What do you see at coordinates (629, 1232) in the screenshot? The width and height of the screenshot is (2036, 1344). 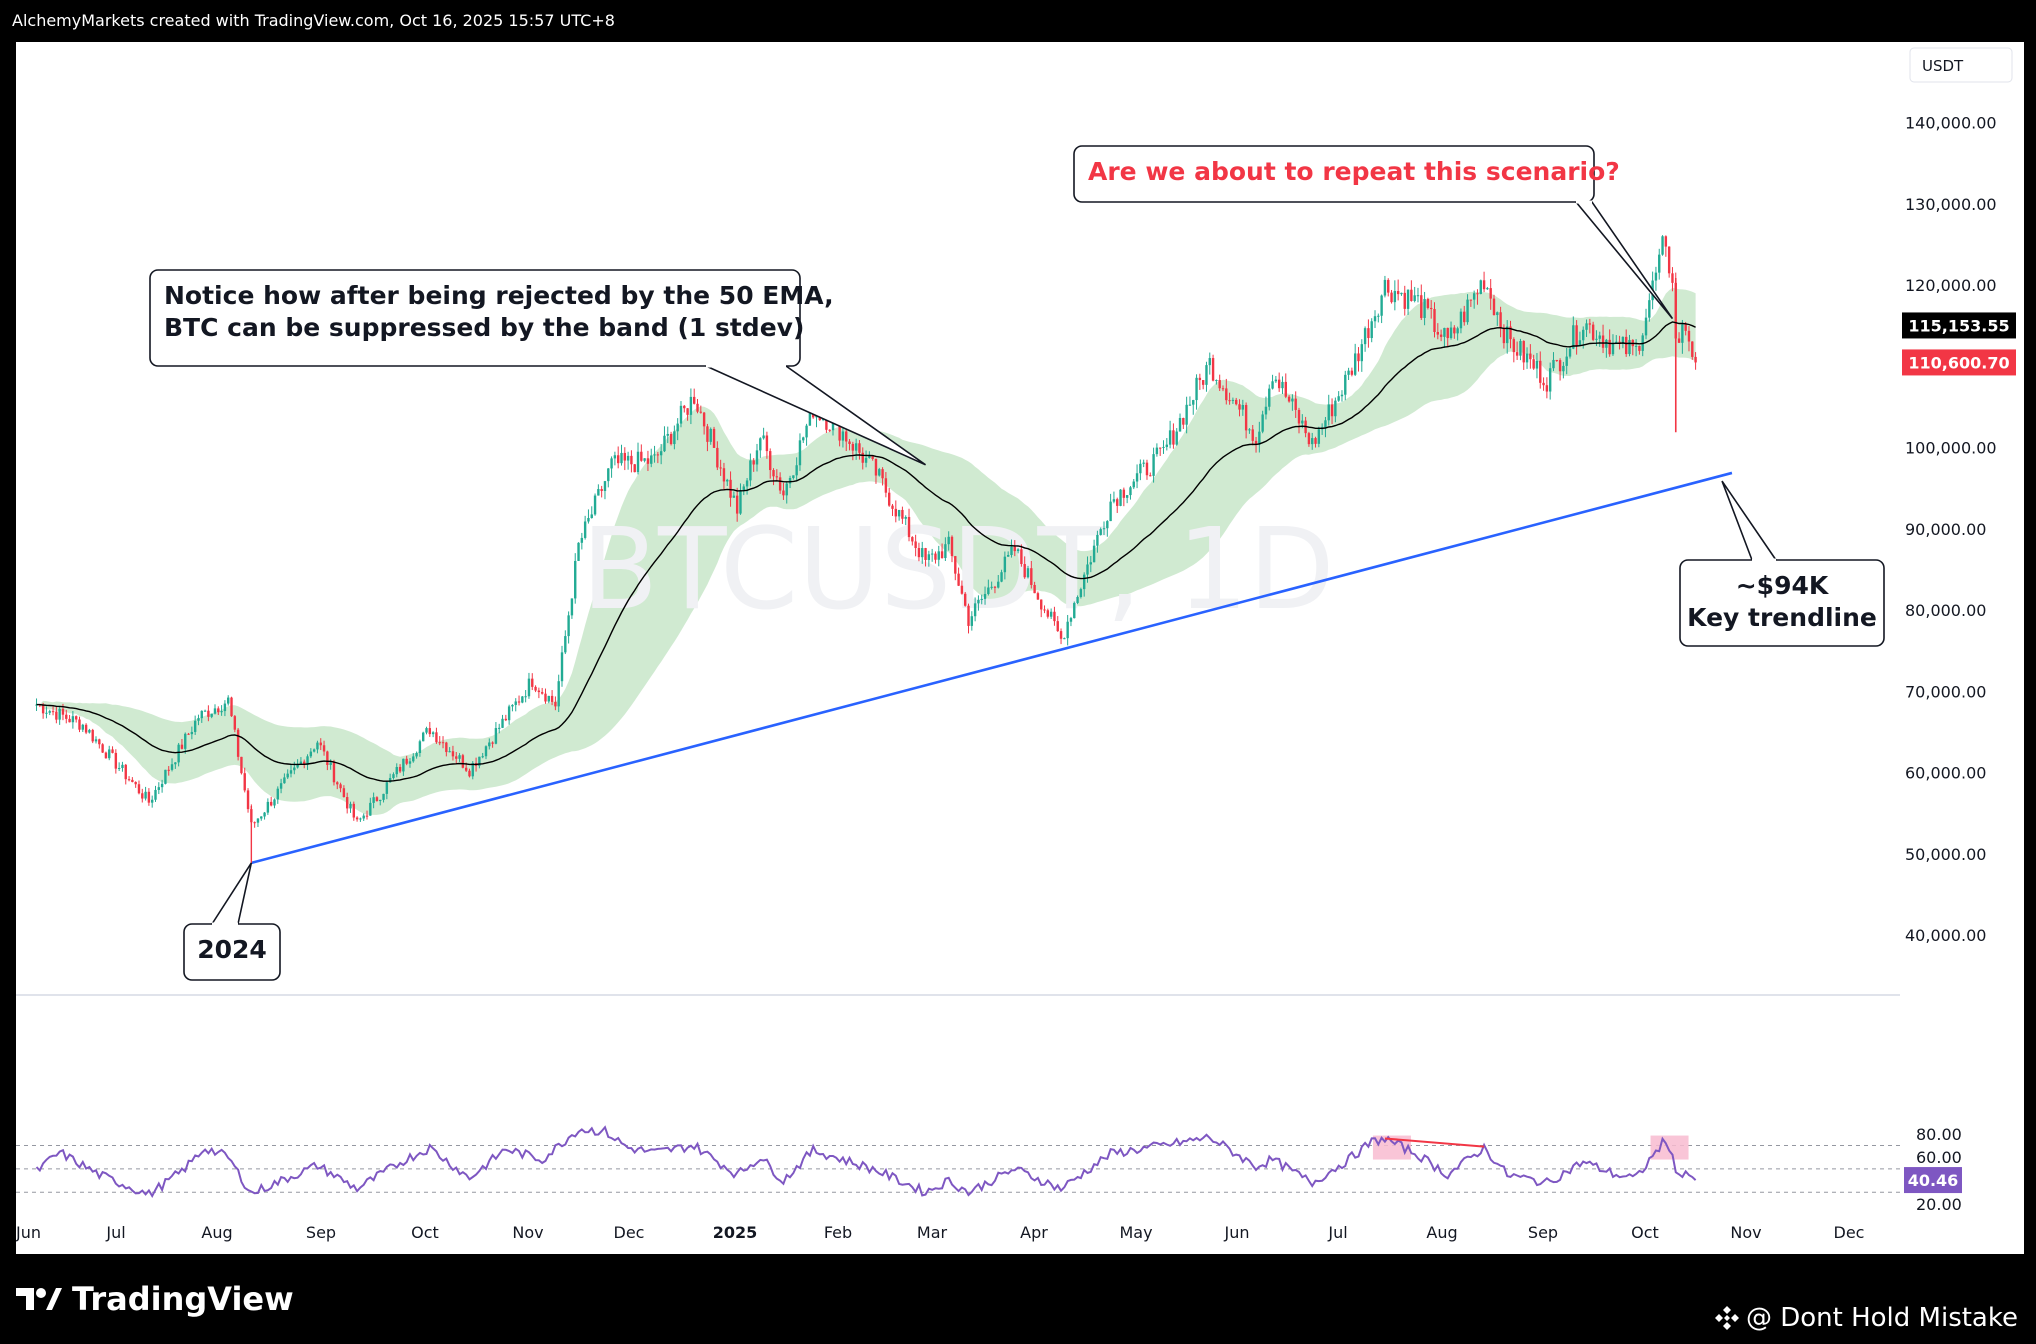 I see `time-tick-label: Dec` at bounding box center [629, 1232].